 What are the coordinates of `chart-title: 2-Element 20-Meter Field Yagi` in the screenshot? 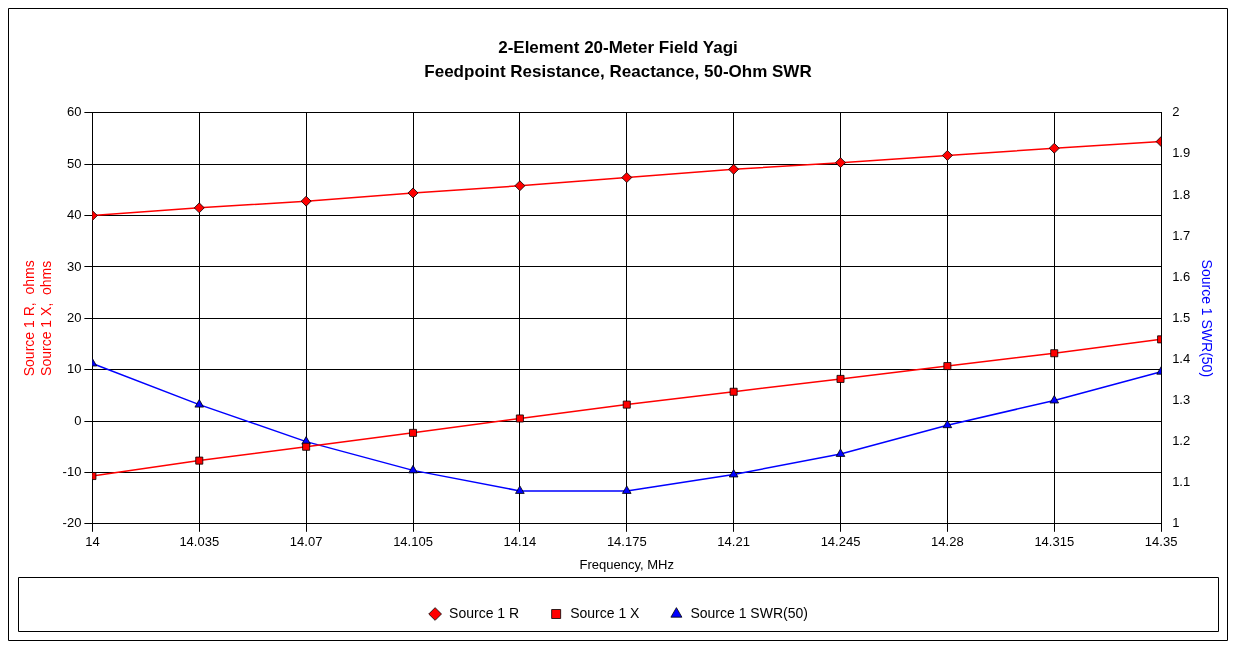 It's located at (618, 47).